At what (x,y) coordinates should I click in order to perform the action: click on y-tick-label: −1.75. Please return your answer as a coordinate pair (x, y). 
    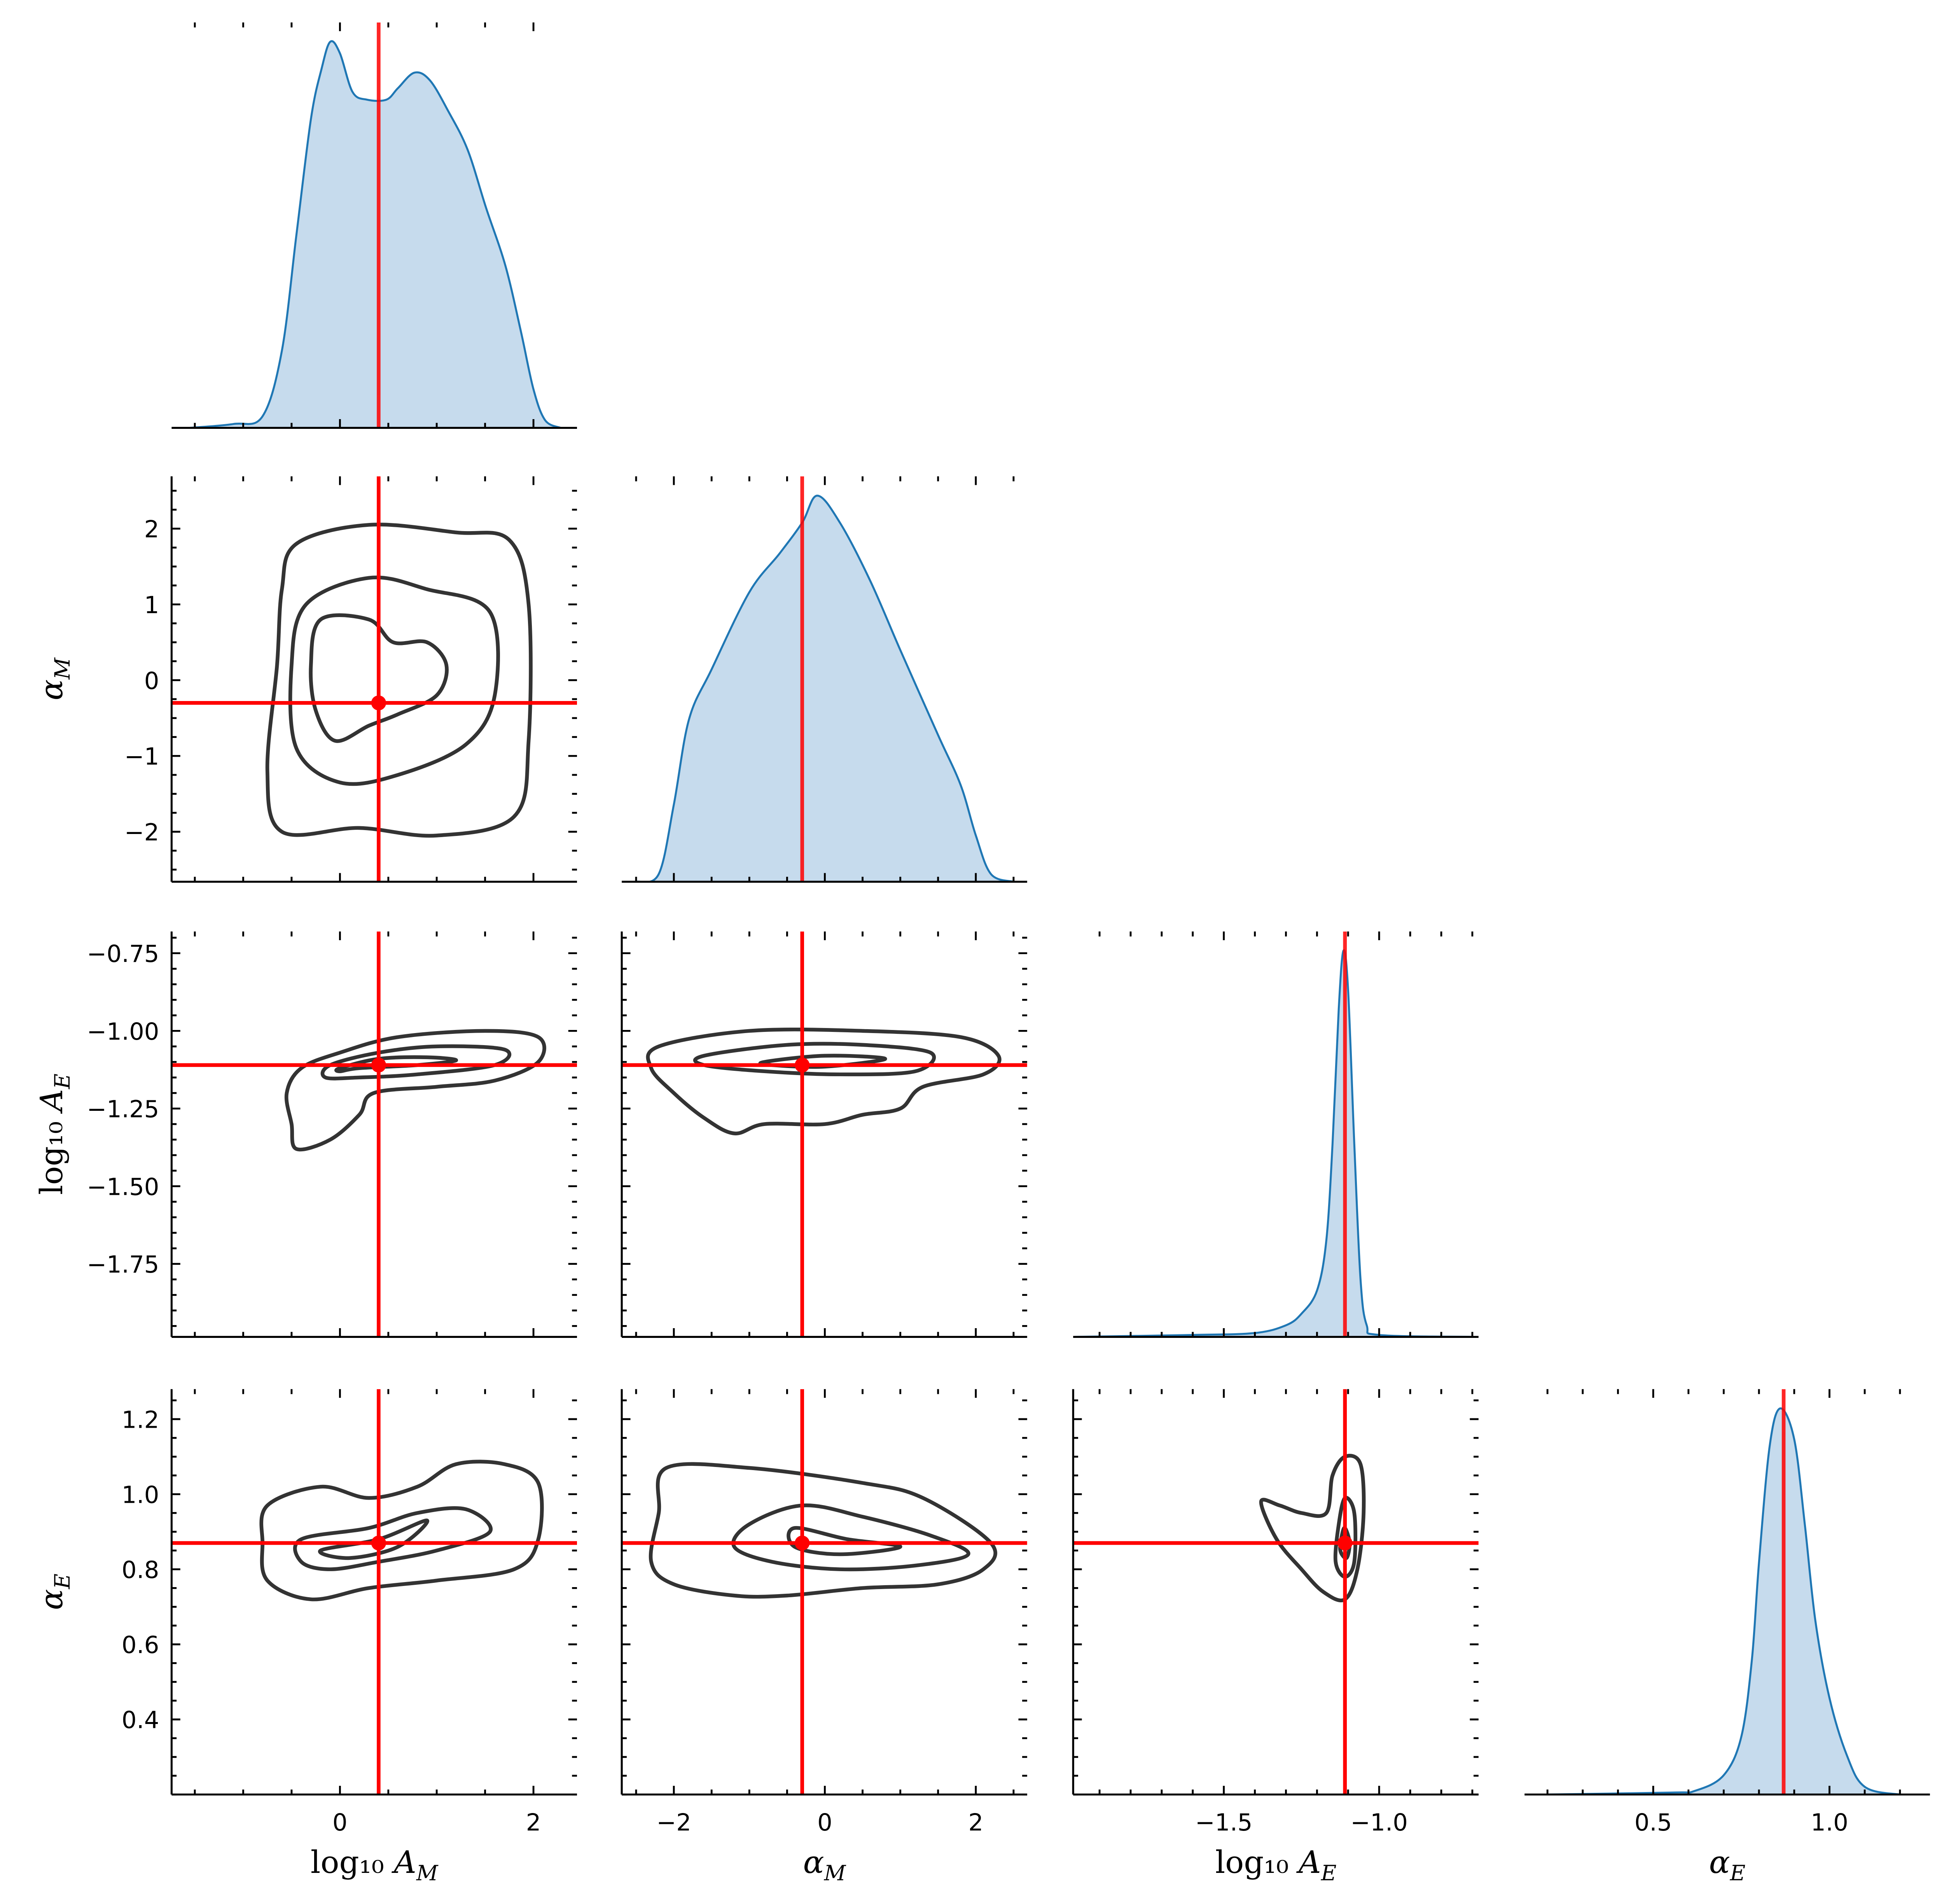
    Looking at the image, I should click on (123, 1264).